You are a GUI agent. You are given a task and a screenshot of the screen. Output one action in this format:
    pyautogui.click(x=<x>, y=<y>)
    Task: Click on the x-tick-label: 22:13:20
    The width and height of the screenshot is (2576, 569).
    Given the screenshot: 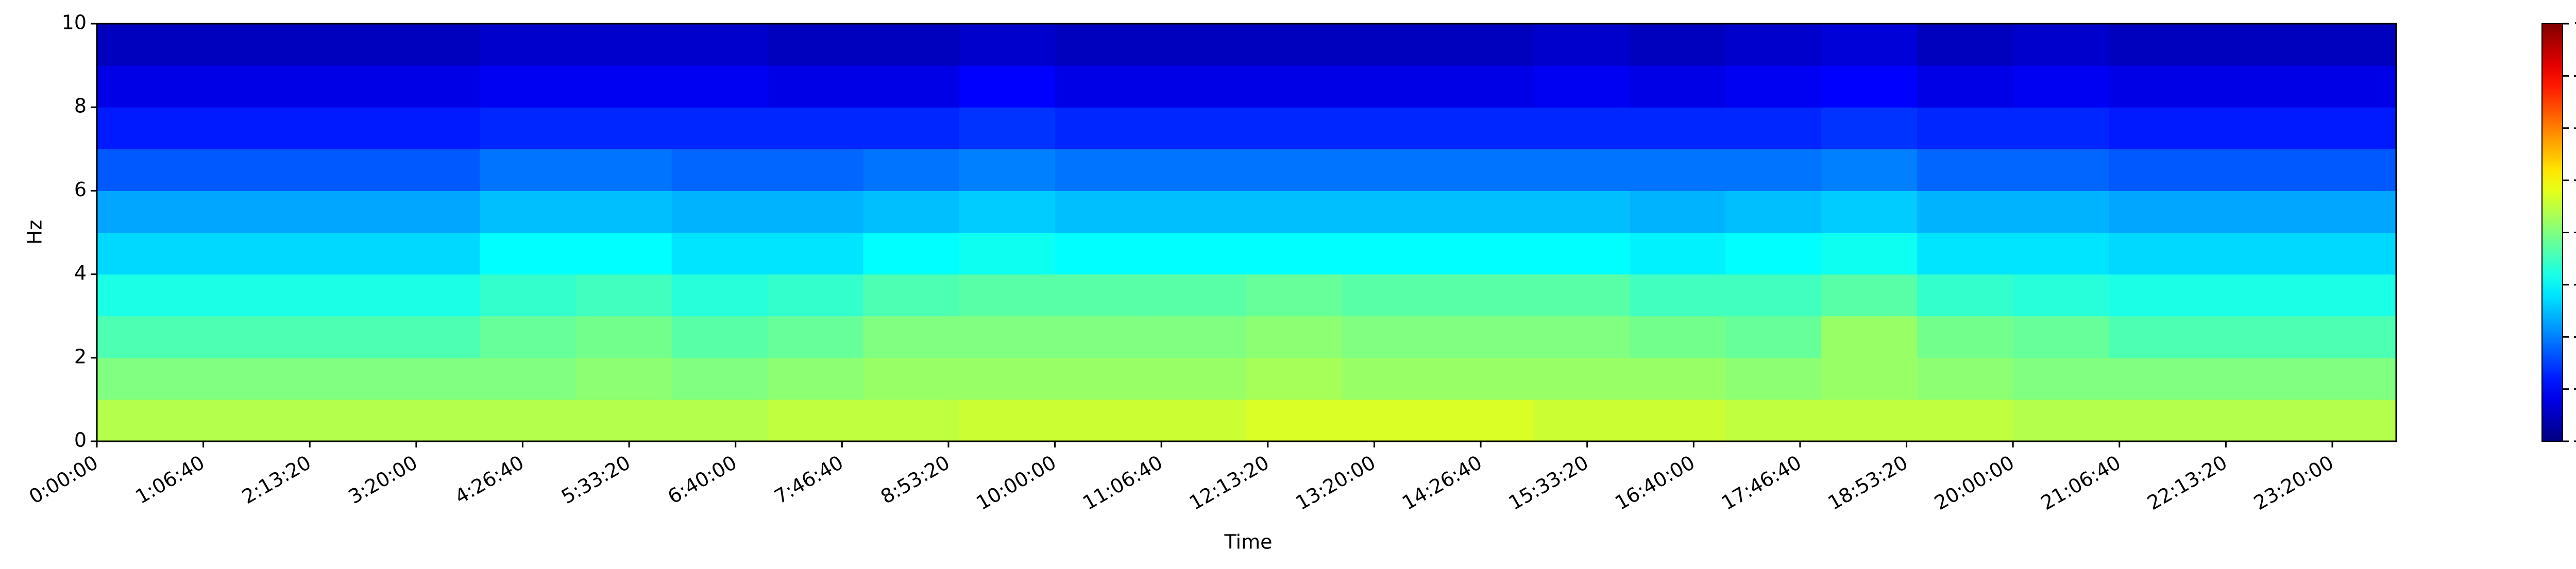 What is the action you would take?
    pyautogui.click(x=2187, y=482)
    